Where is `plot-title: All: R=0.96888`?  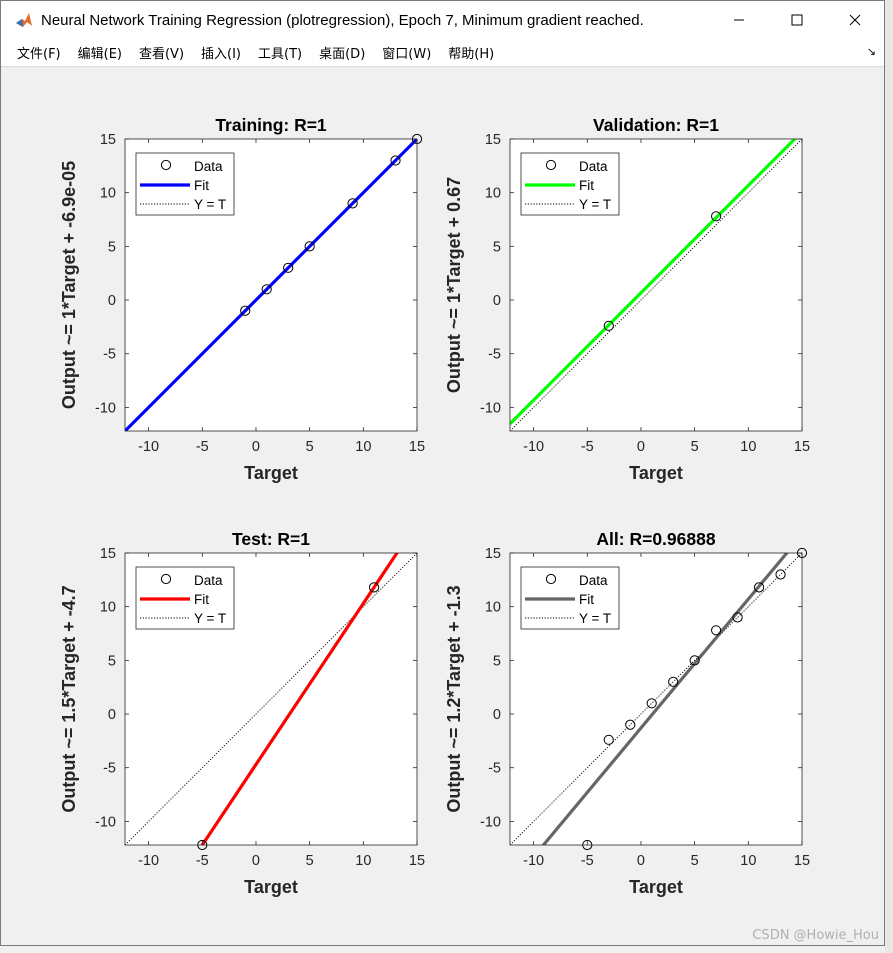
plot-title: All: R=0.96888 is located at coordinates (655, 539).